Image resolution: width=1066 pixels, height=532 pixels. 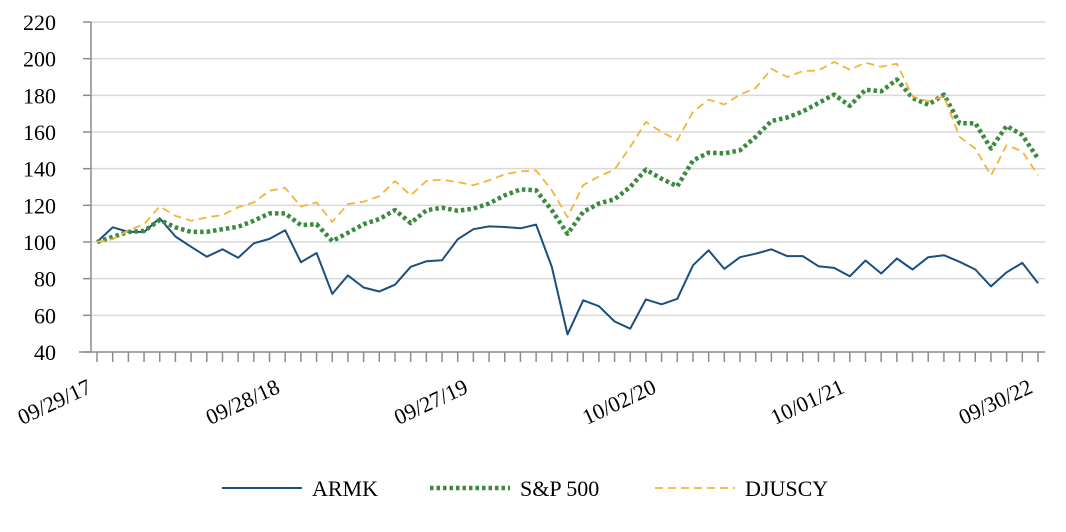 What do you see at coordinates (39, 187) in the screenshot?
I see `y-axis-labels: 40 60 80 100 120 140 160 180 200 220` at bounding box center [39, 187].